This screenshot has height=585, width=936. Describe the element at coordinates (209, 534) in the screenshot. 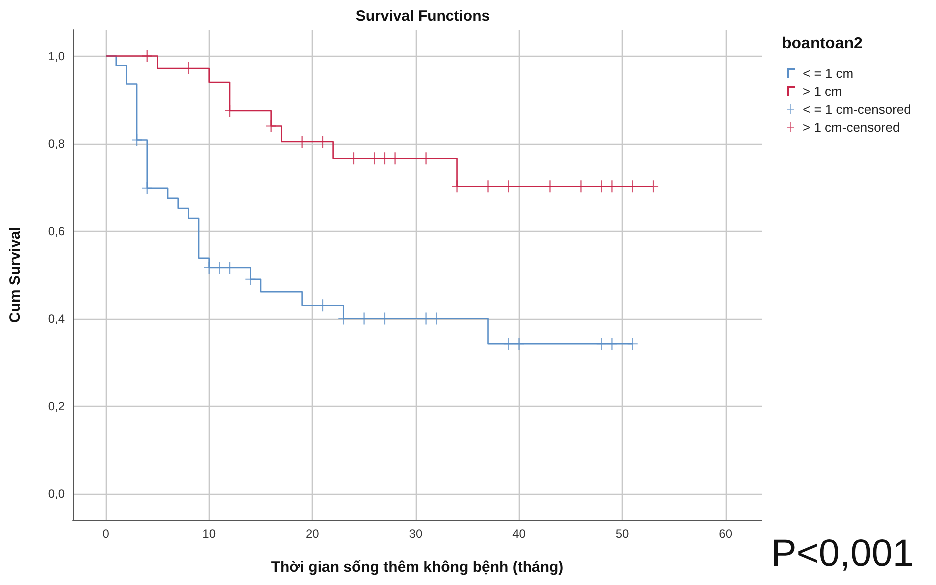

I see `x-tick-label: 10` at that location.